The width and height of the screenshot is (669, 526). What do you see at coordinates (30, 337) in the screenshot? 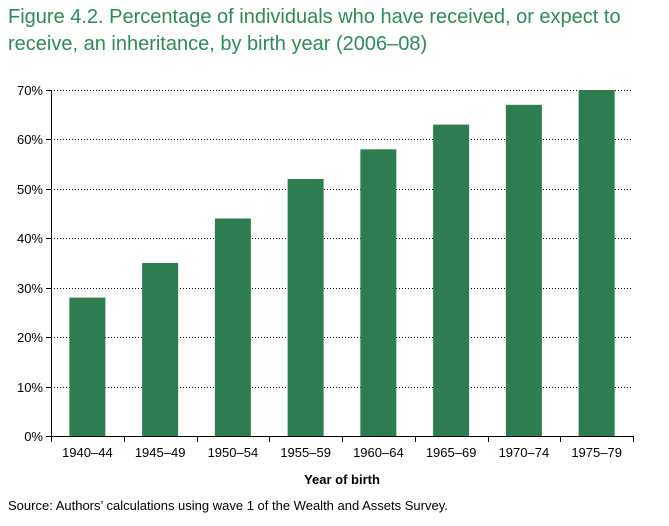
I see `y-tick-label: 20%` at bounding box center [30, 337].